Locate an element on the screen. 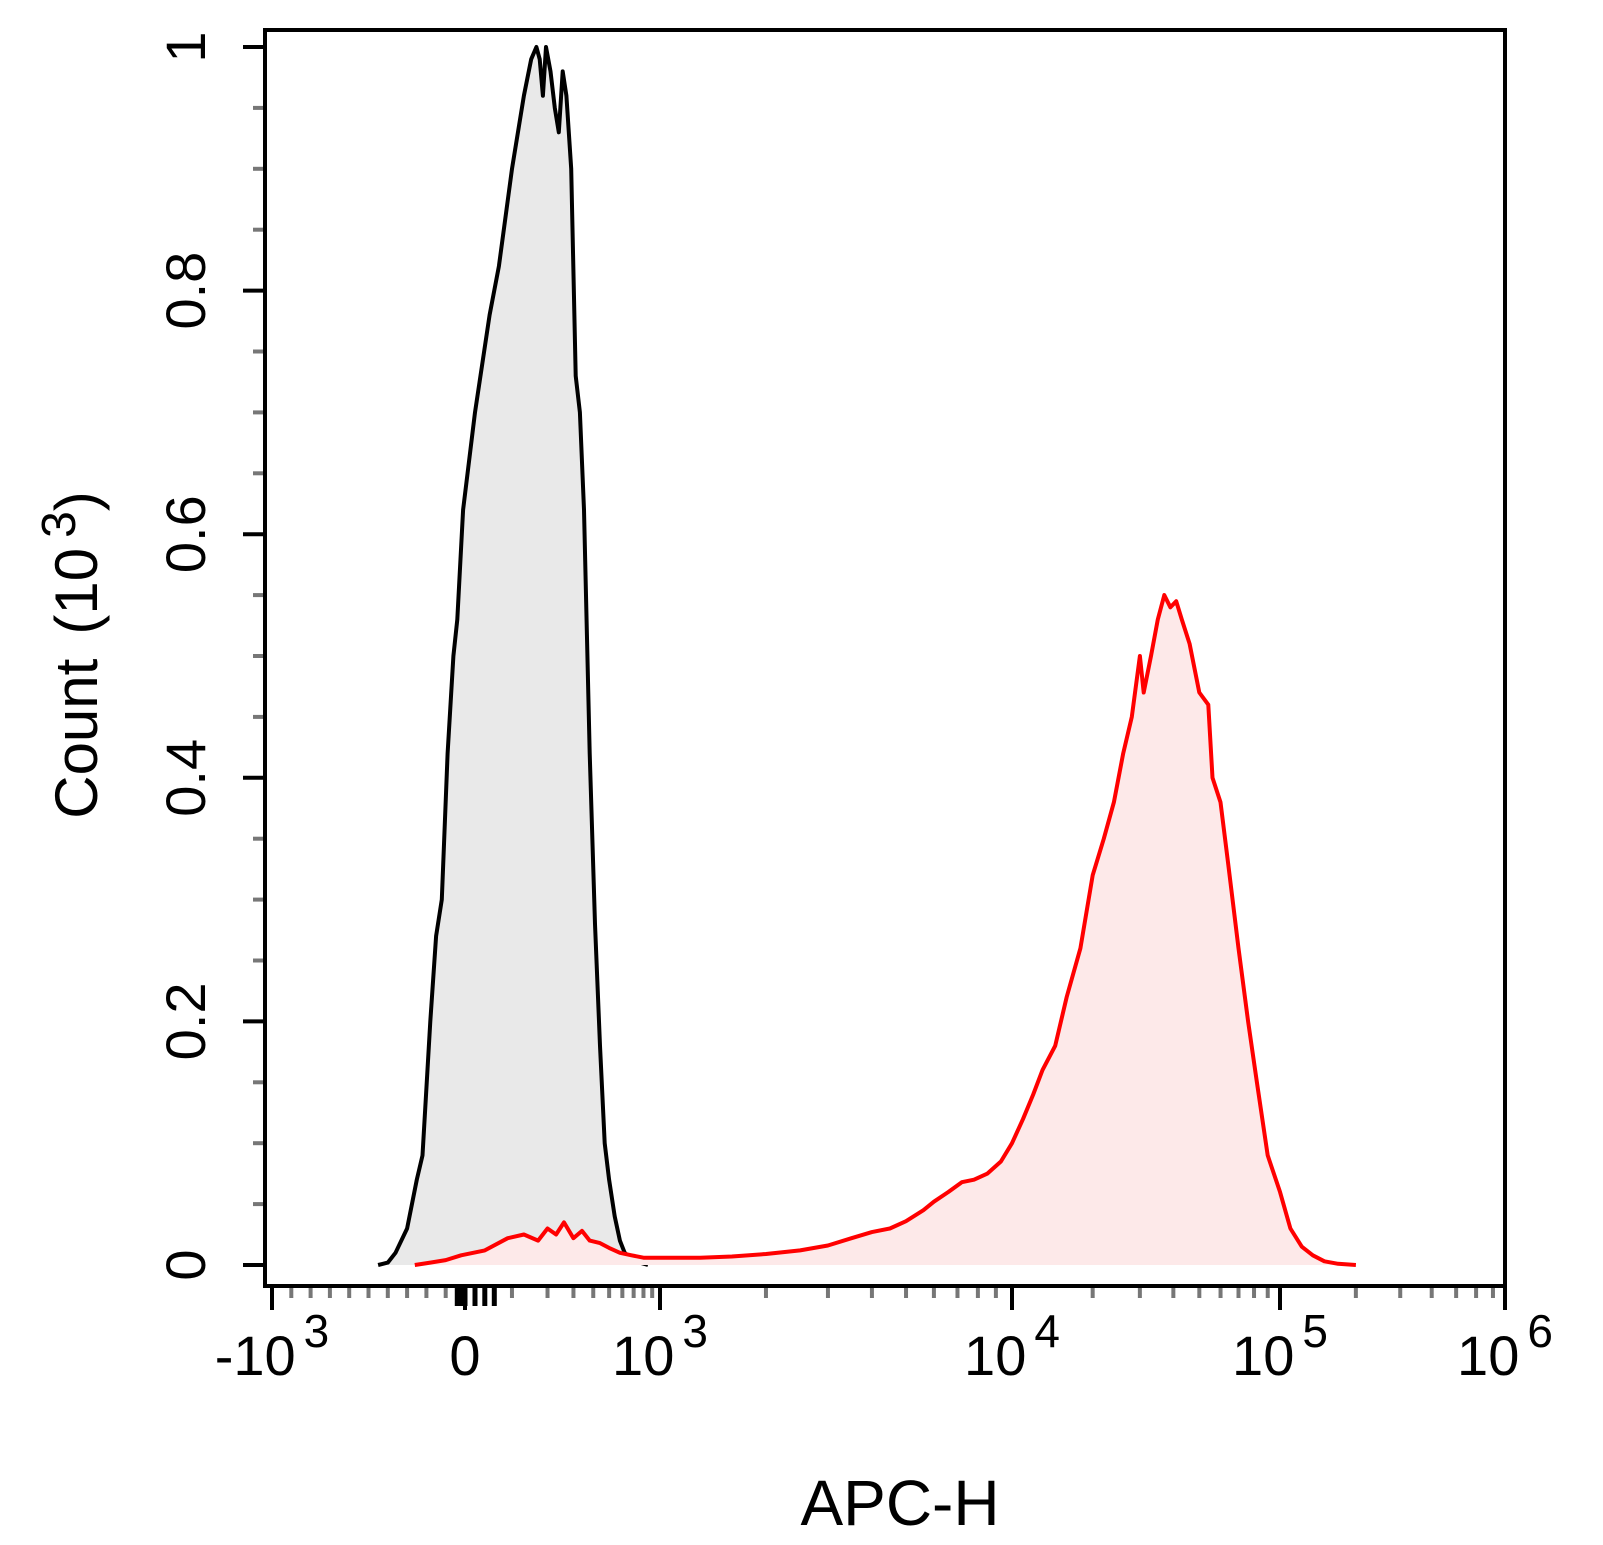 The height and width of the screenshot is (1545, 1603). y-tick-label: 0.2 is located at coordinates (185, 1021).